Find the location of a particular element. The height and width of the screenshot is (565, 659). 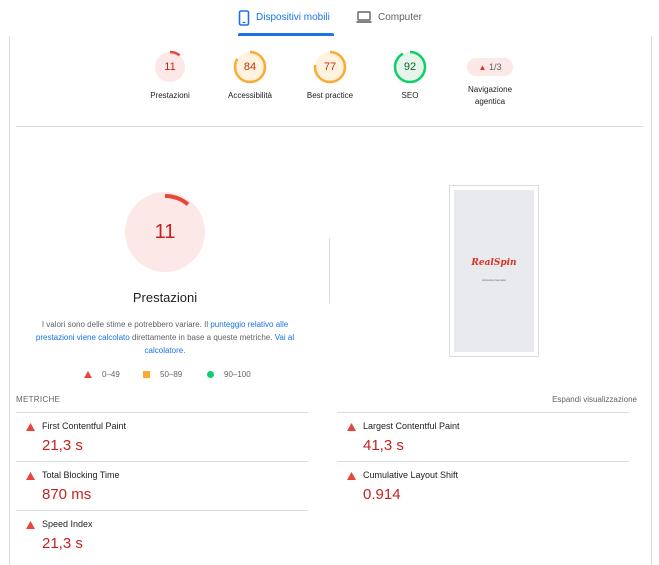

category-label: Navigazione agentica is located at coordinates (490, 96).